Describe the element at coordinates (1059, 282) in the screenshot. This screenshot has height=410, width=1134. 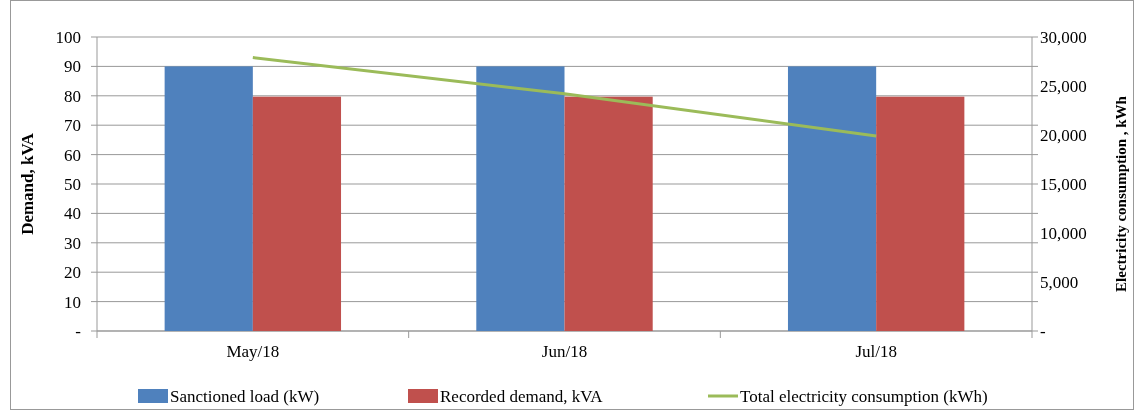
I see `y2-tick-label: 5,000` at that location.